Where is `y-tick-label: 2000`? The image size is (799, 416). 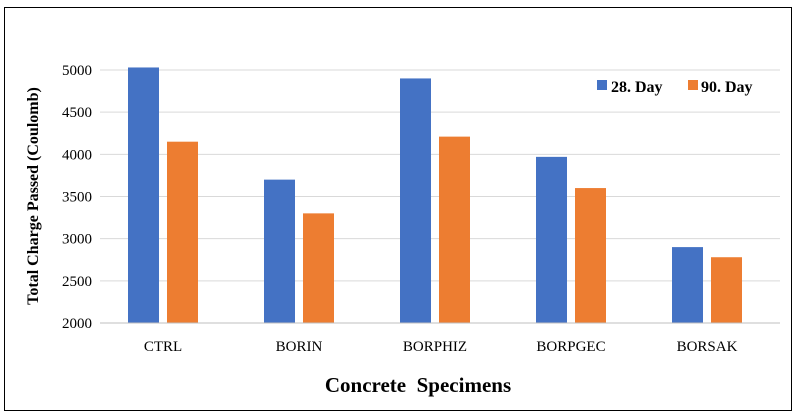
y-tick-label: 2000 is located at coordinates (77, 324).